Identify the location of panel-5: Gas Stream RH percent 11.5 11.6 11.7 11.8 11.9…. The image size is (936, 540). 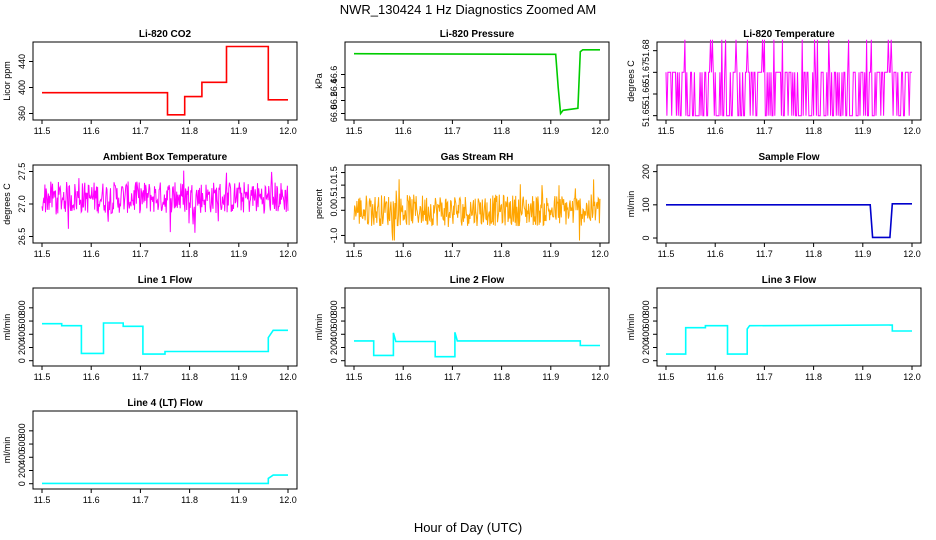
(462, 205).